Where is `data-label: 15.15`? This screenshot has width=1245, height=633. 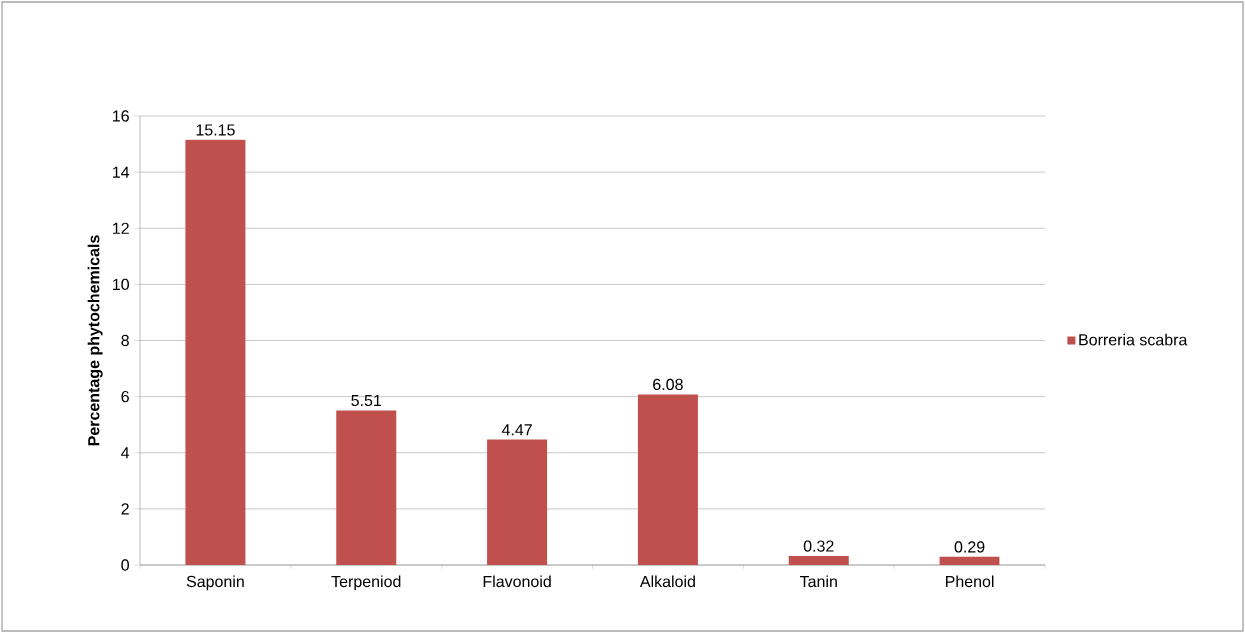
data-label: 15.15 is located at coordinates (215, 130).